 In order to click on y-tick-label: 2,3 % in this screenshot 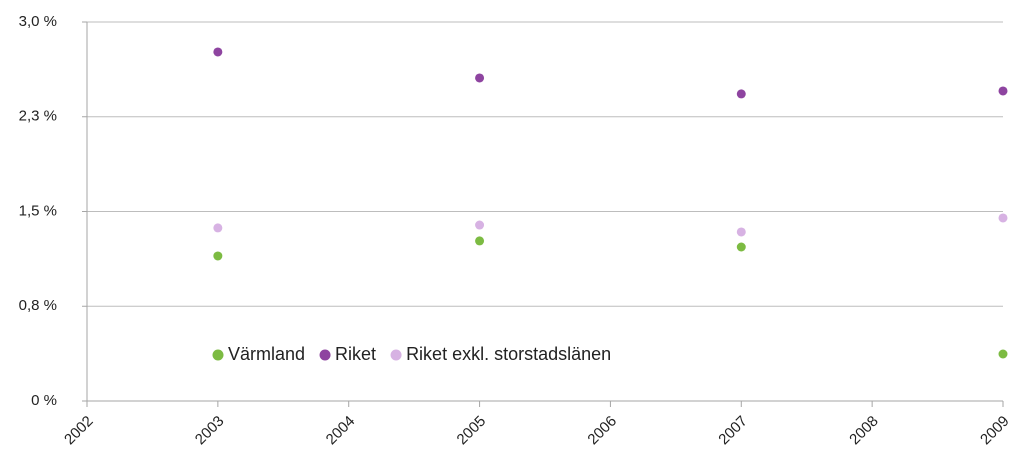, I will do `click(38, 116)`.